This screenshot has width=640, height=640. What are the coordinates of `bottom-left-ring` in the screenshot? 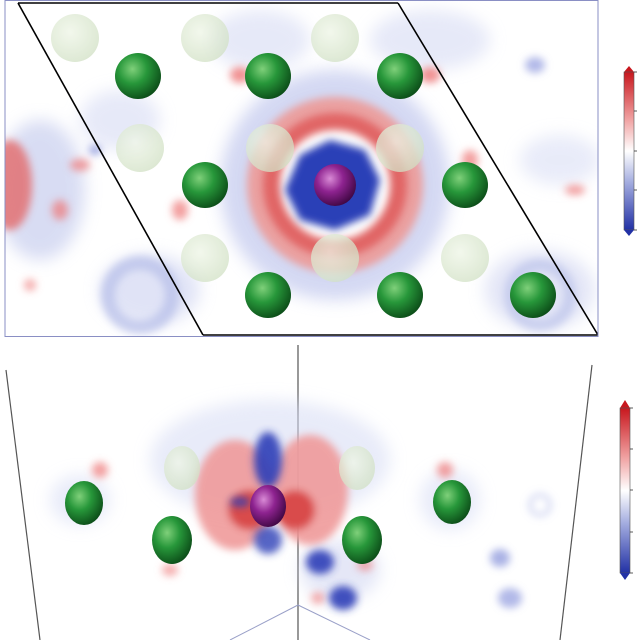 It's located at (140, 295).